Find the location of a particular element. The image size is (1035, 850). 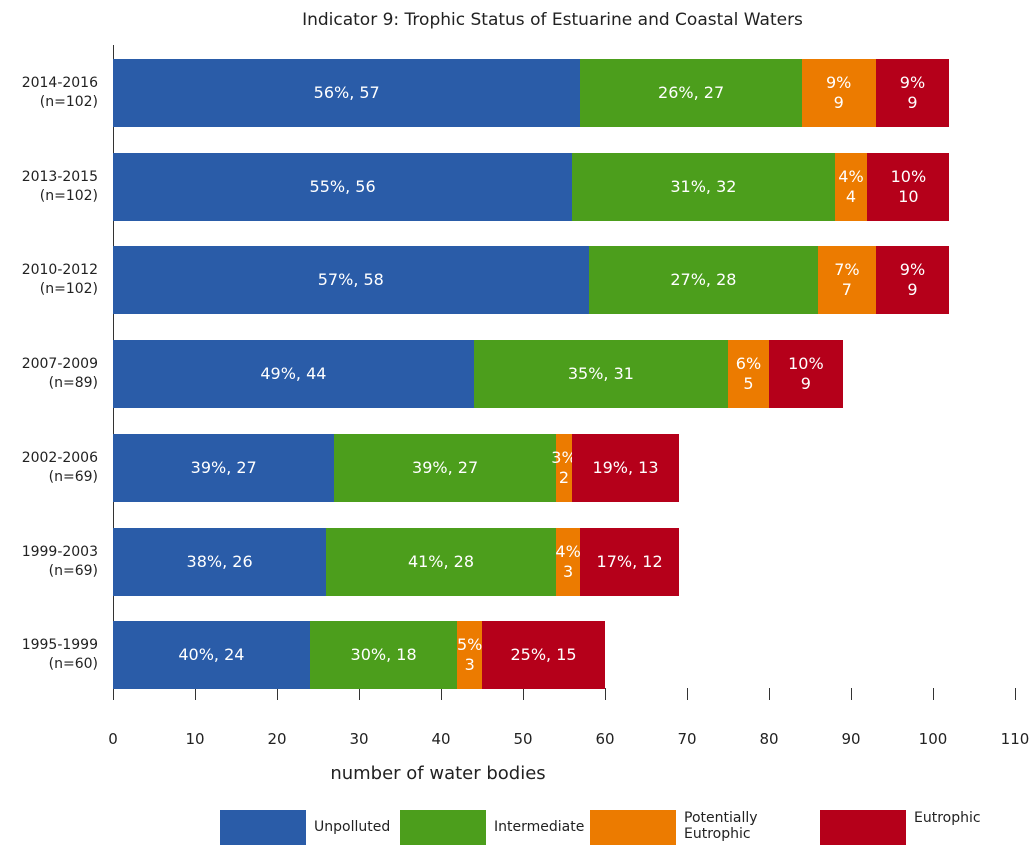

value-label: 41%, 28 is located at coordinates (441, 561).